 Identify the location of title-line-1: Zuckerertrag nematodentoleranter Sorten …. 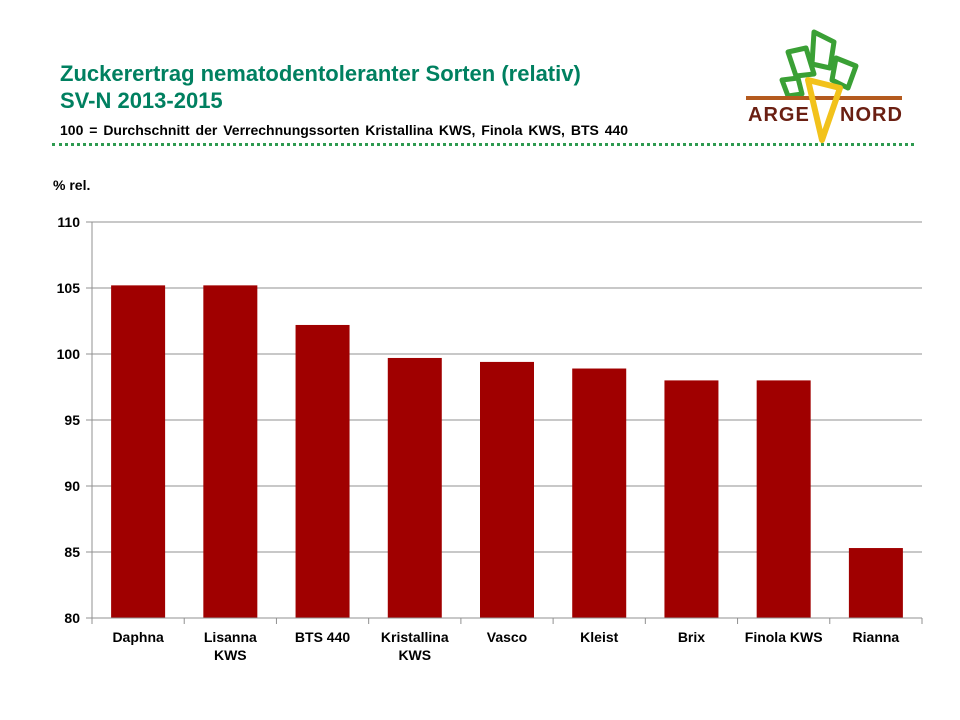
(320, 73).